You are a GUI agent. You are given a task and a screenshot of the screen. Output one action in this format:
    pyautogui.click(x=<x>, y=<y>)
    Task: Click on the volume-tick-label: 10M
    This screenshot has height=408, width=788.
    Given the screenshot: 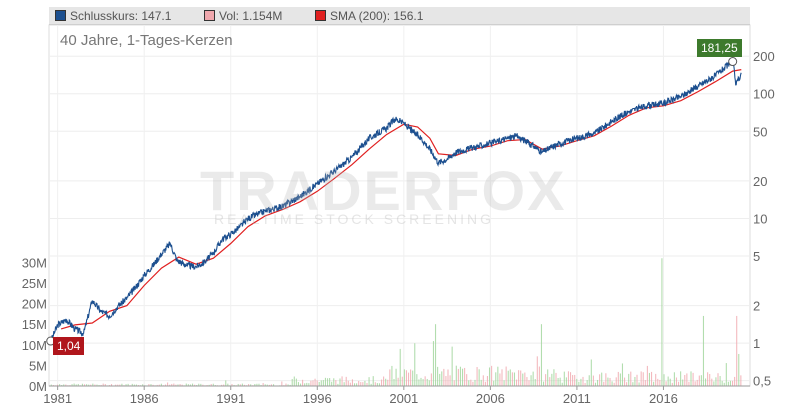 What is the action you would take?
    pyautogui.click(x=34, y=345)
    